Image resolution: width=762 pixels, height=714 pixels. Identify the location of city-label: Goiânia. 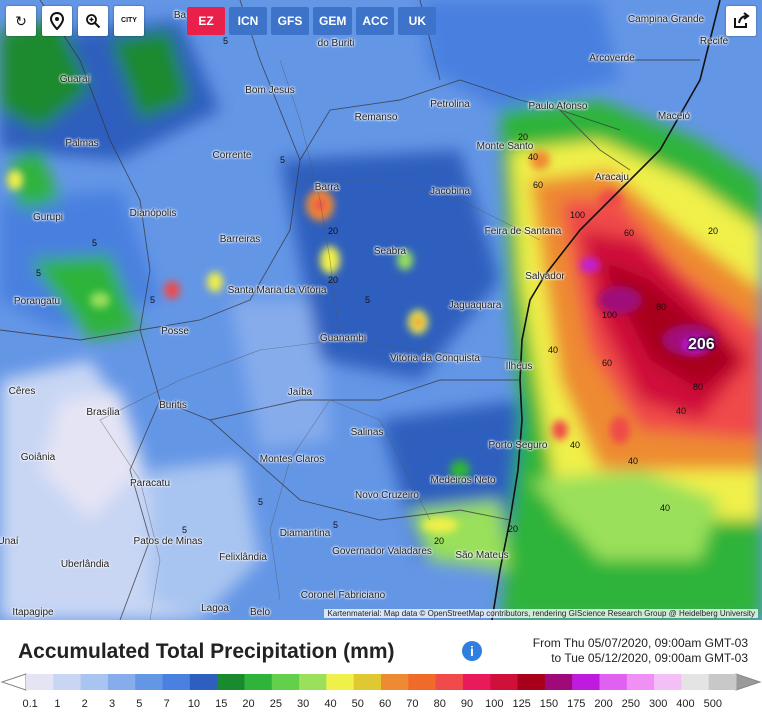
(38, 457).